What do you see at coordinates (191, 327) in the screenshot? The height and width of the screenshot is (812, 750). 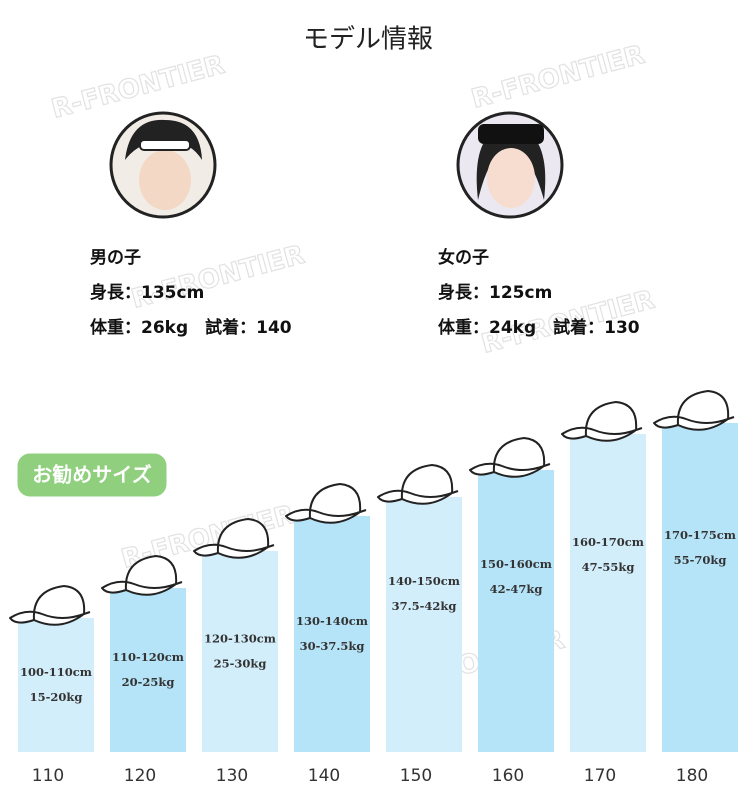 I see `boy-weight: 体重：26kg 試着：140` at bounding box center [191, 327].